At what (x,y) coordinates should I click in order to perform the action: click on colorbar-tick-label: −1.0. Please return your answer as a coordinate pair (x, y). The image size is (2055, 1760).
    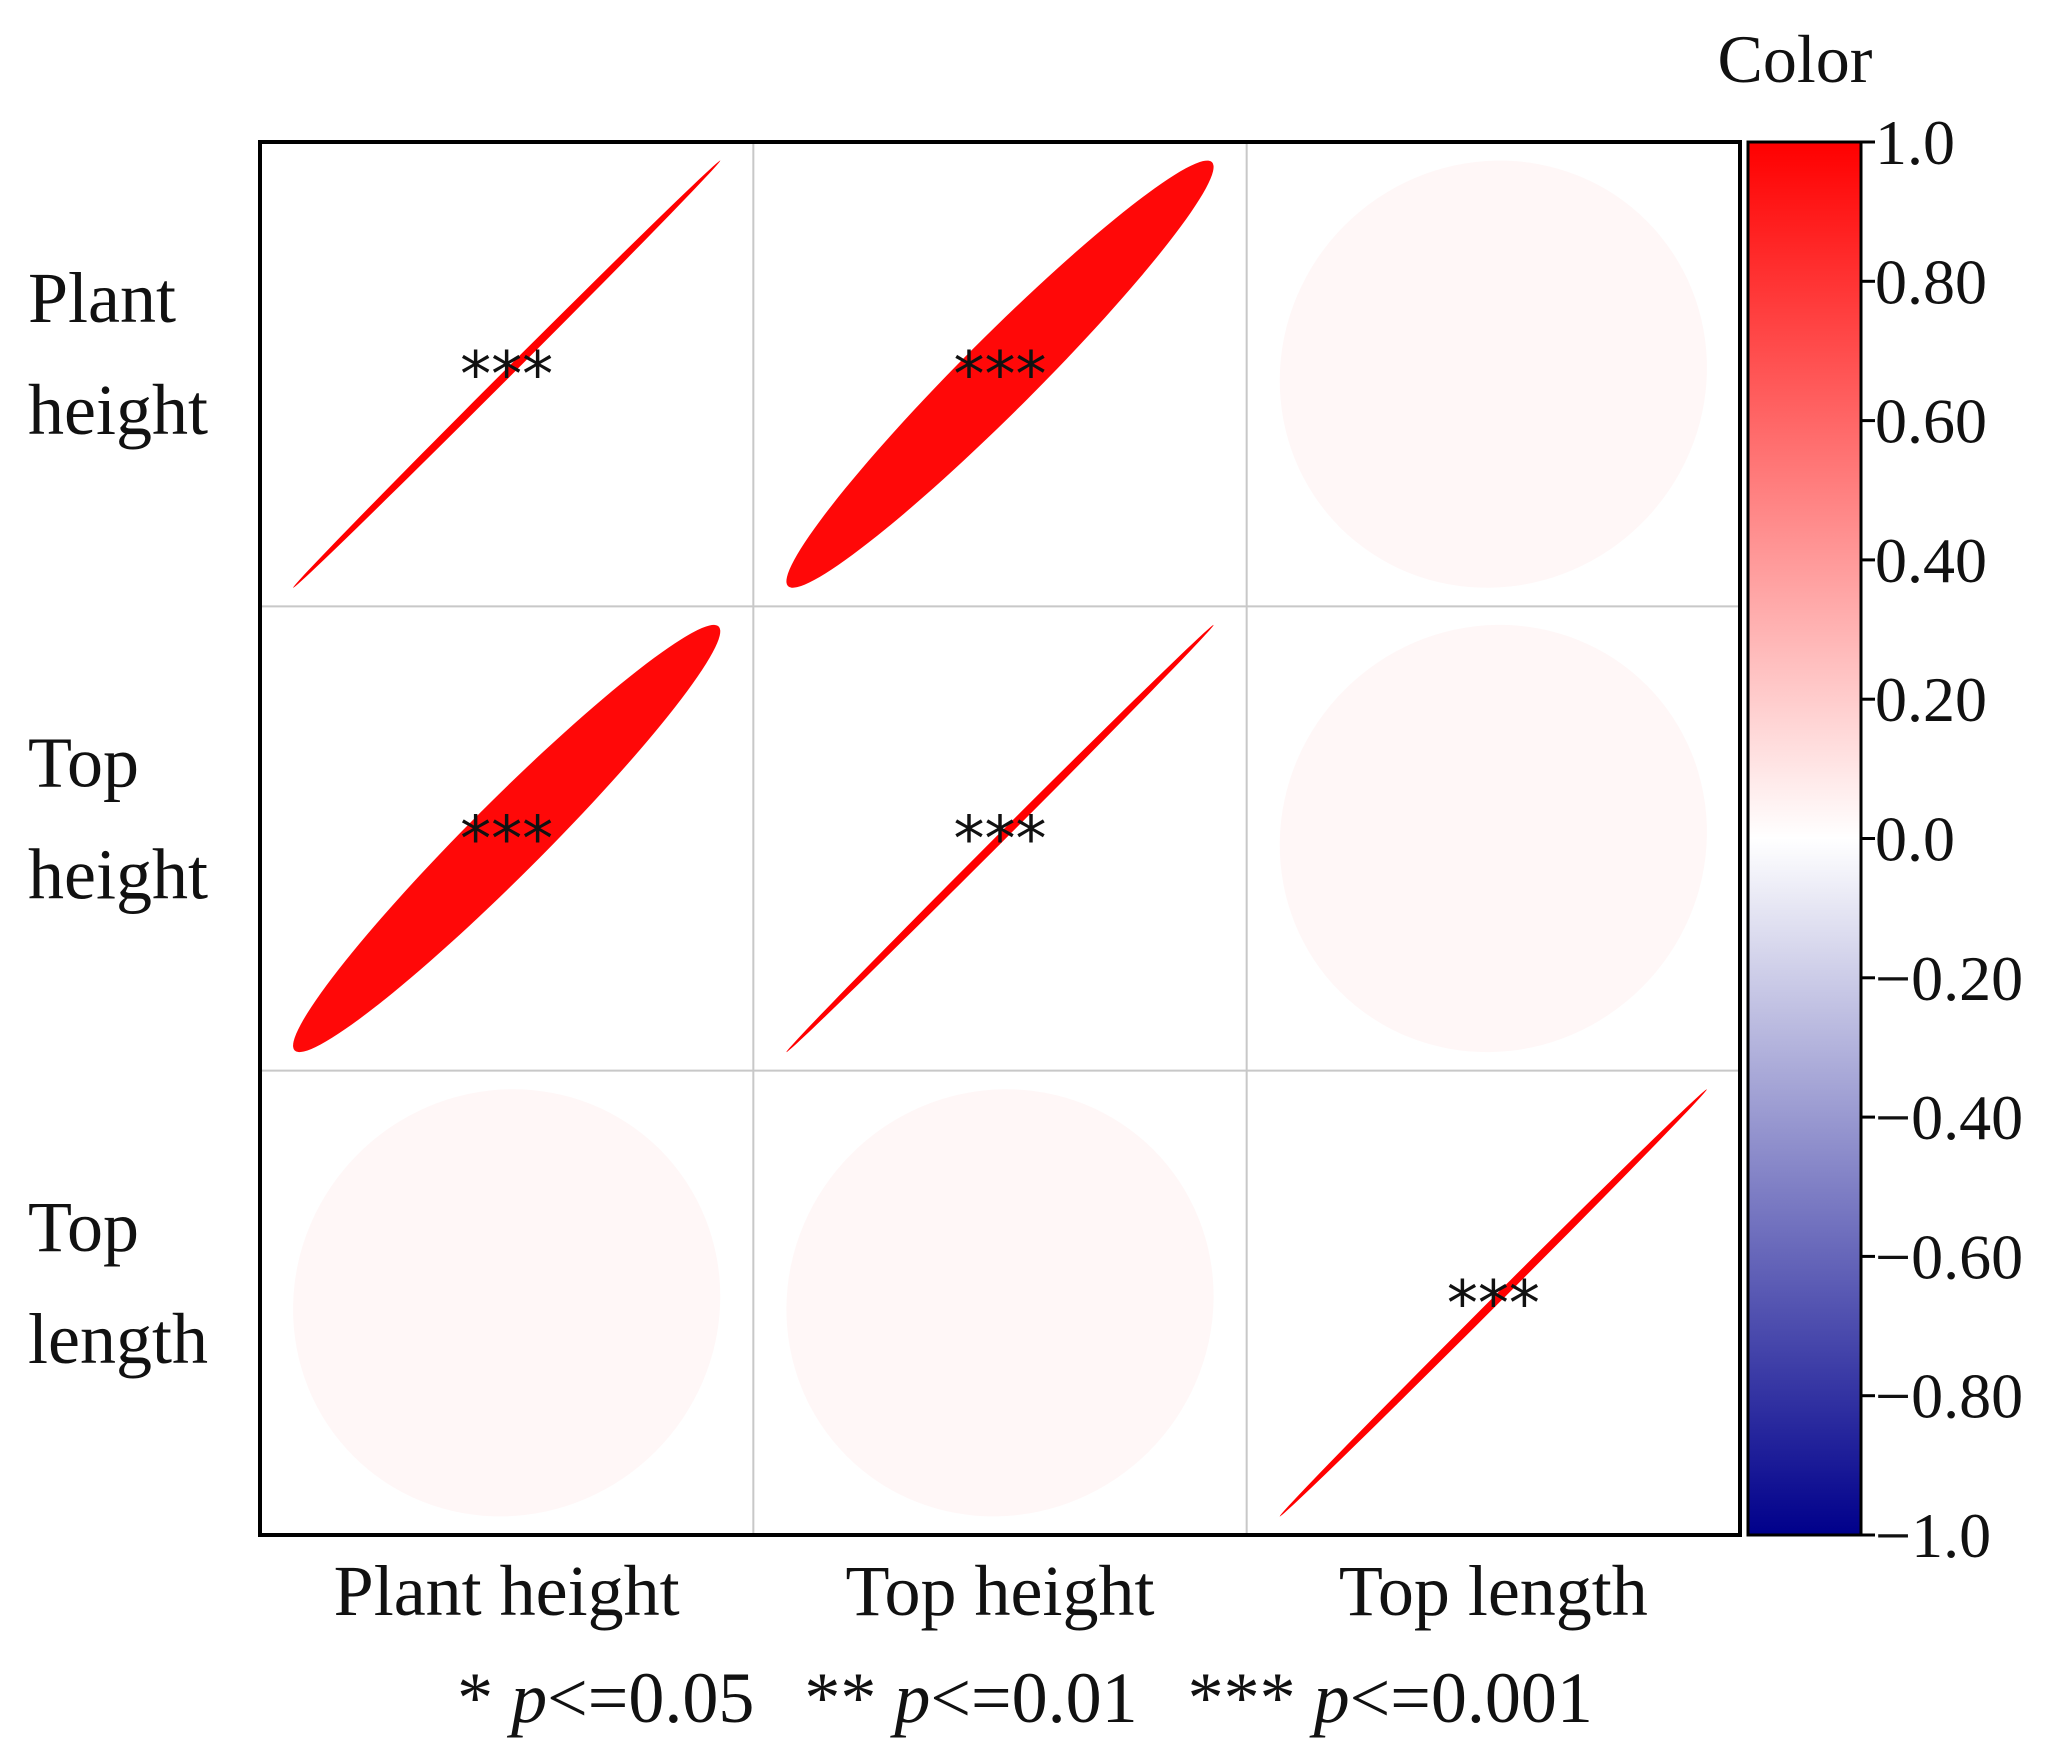
    Looking at the image, I should click on (1933, 1535).